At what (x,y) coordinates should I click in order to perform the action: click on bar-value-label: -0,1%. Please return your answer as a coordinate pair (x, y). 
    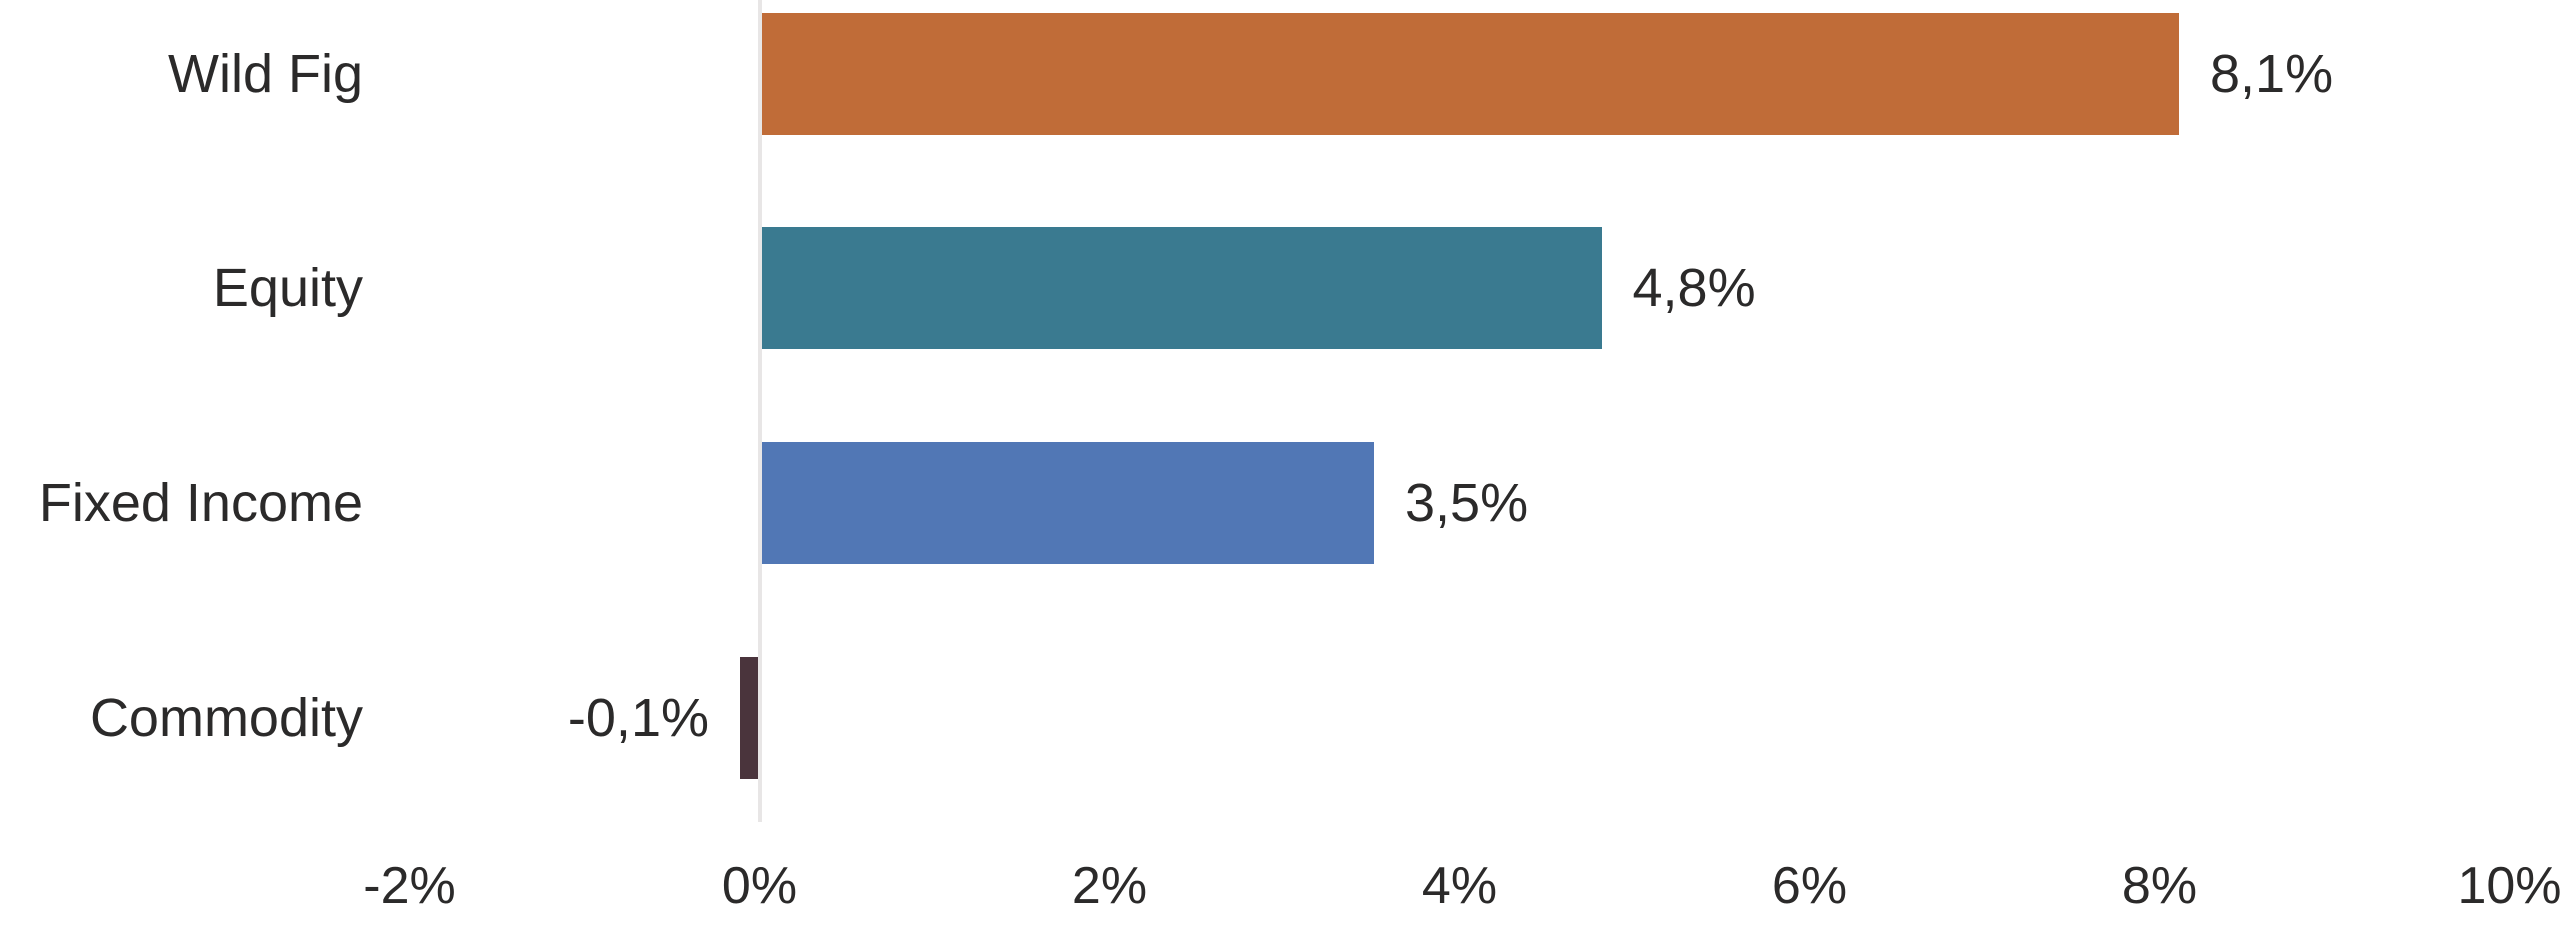
    Looking at the image, I should click on (638, 718).